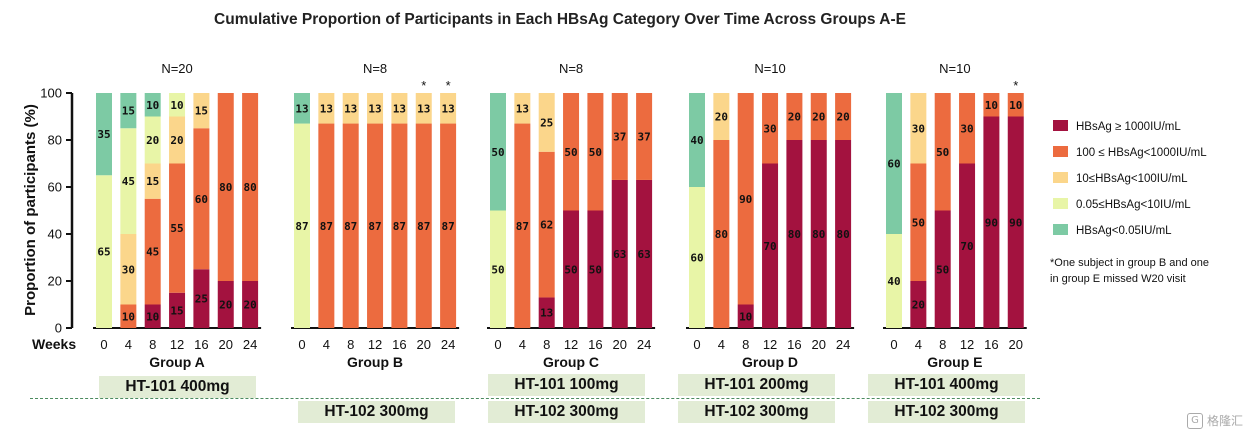  What do you see at coordinates (201, 199) in the screenshot?
I see `data-label: 60` at bounding box center [201, 199].